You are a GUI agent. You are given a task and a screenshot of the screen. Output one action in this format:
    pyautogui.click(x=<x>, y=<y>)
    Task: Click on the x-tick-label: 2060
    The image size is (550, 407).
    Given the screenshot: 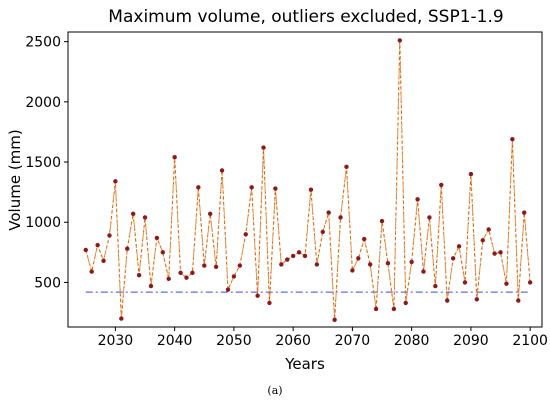 What is the action you would take?
    pyautogui.click(x=293, y=341)
    